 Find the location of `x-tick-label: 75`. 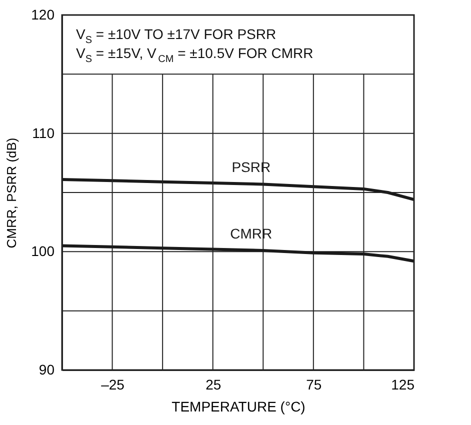

x-tick-label: 75 is located at coordinates (314, 384).